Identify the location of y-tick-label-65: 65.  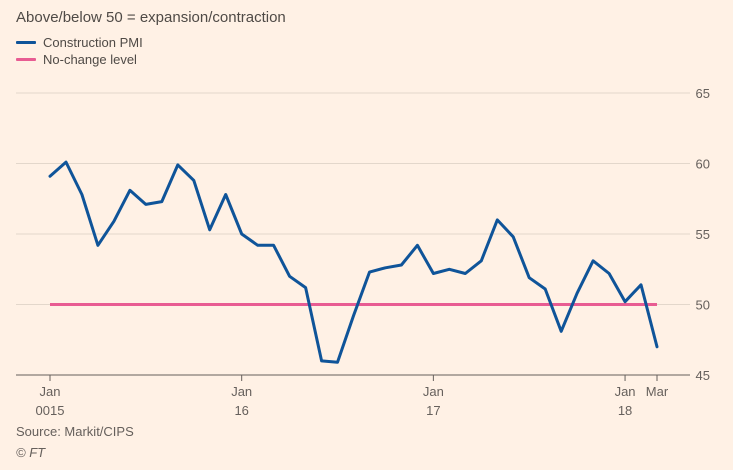
(703, 93).